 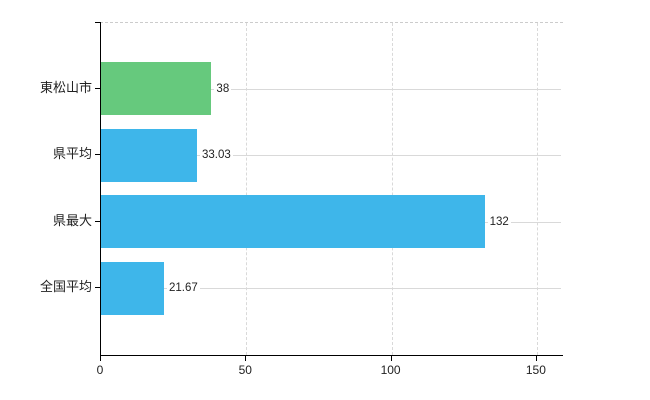 I want to click on bar-value-label: 38, so click(x=223, y=88).